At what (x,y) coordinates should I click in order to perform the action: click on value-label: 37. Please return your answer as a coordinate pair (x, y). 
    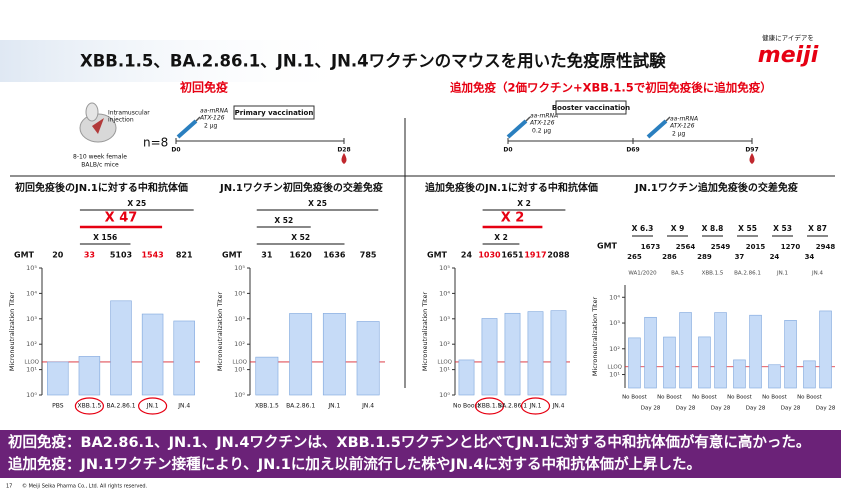
    Looking at the image, I should click on (740, 257).